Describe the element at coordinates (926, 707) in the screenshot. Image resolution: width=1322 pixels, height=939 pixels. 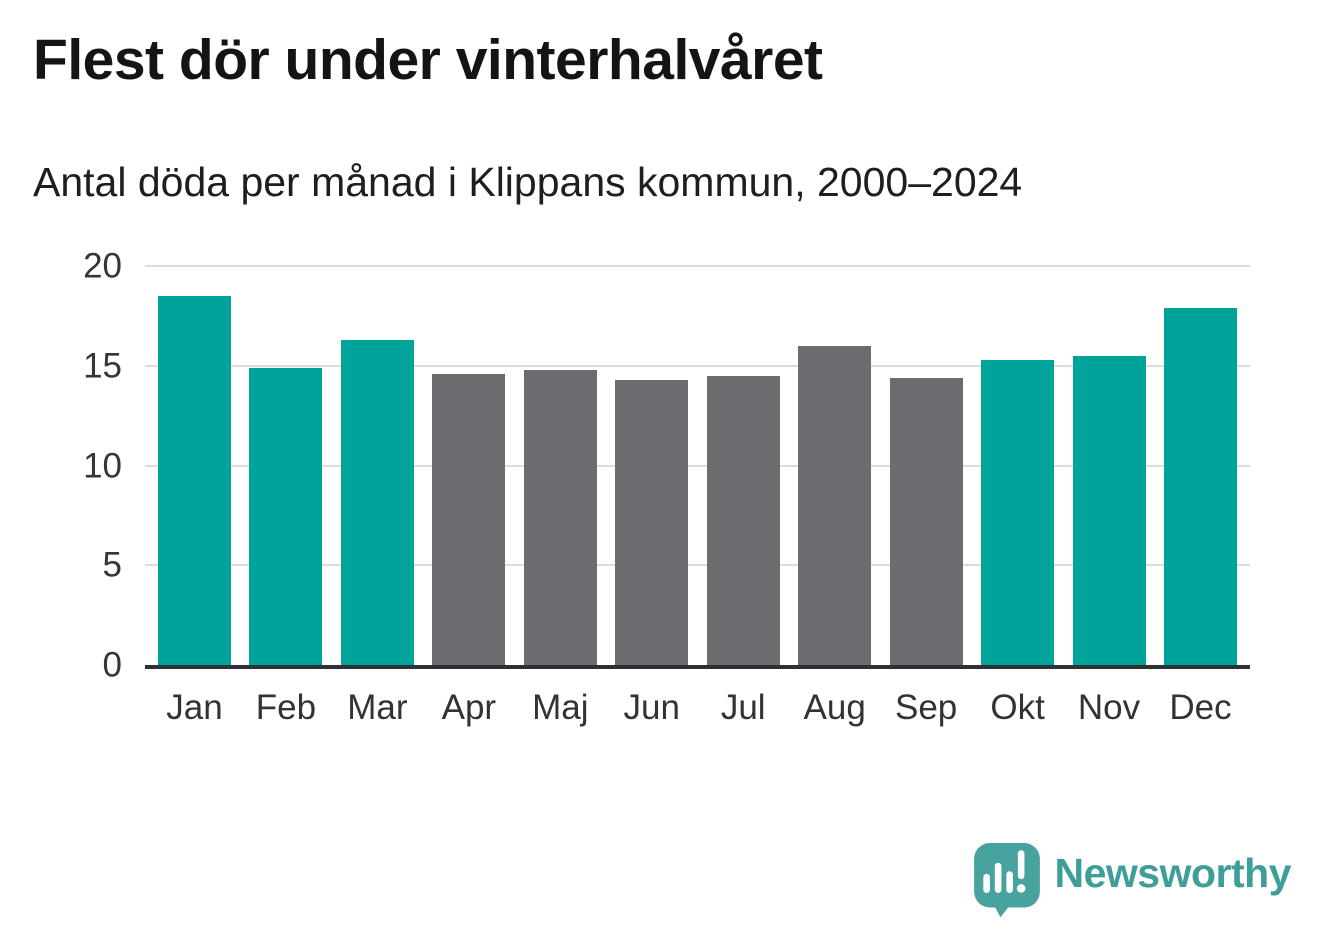
I see `x-tick-label-sep: Sep` at that location.